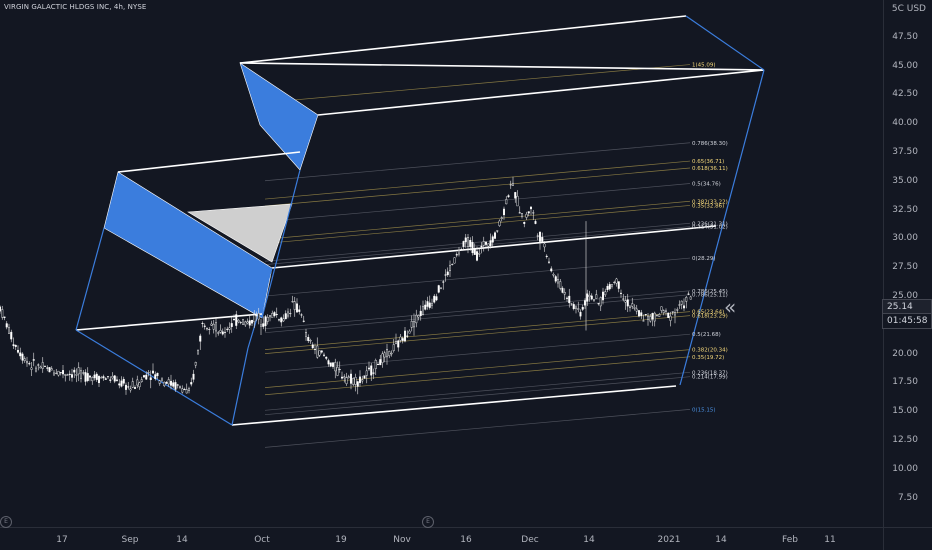 This screenshot has width=932, height=550. What do you see at coordinates (905, 123) in the screenshot?
I see `price-tick: 40.00` at bounding box center [905, 123].